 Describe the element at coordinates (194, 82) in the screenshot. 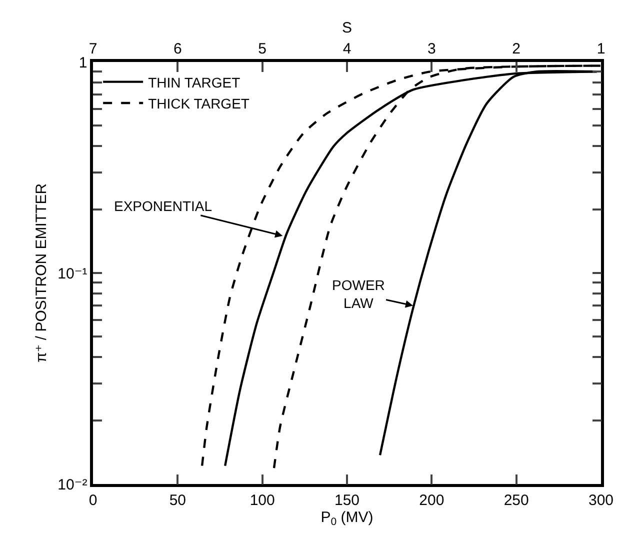

I see `legend-label: THIN TARGET` at that location.